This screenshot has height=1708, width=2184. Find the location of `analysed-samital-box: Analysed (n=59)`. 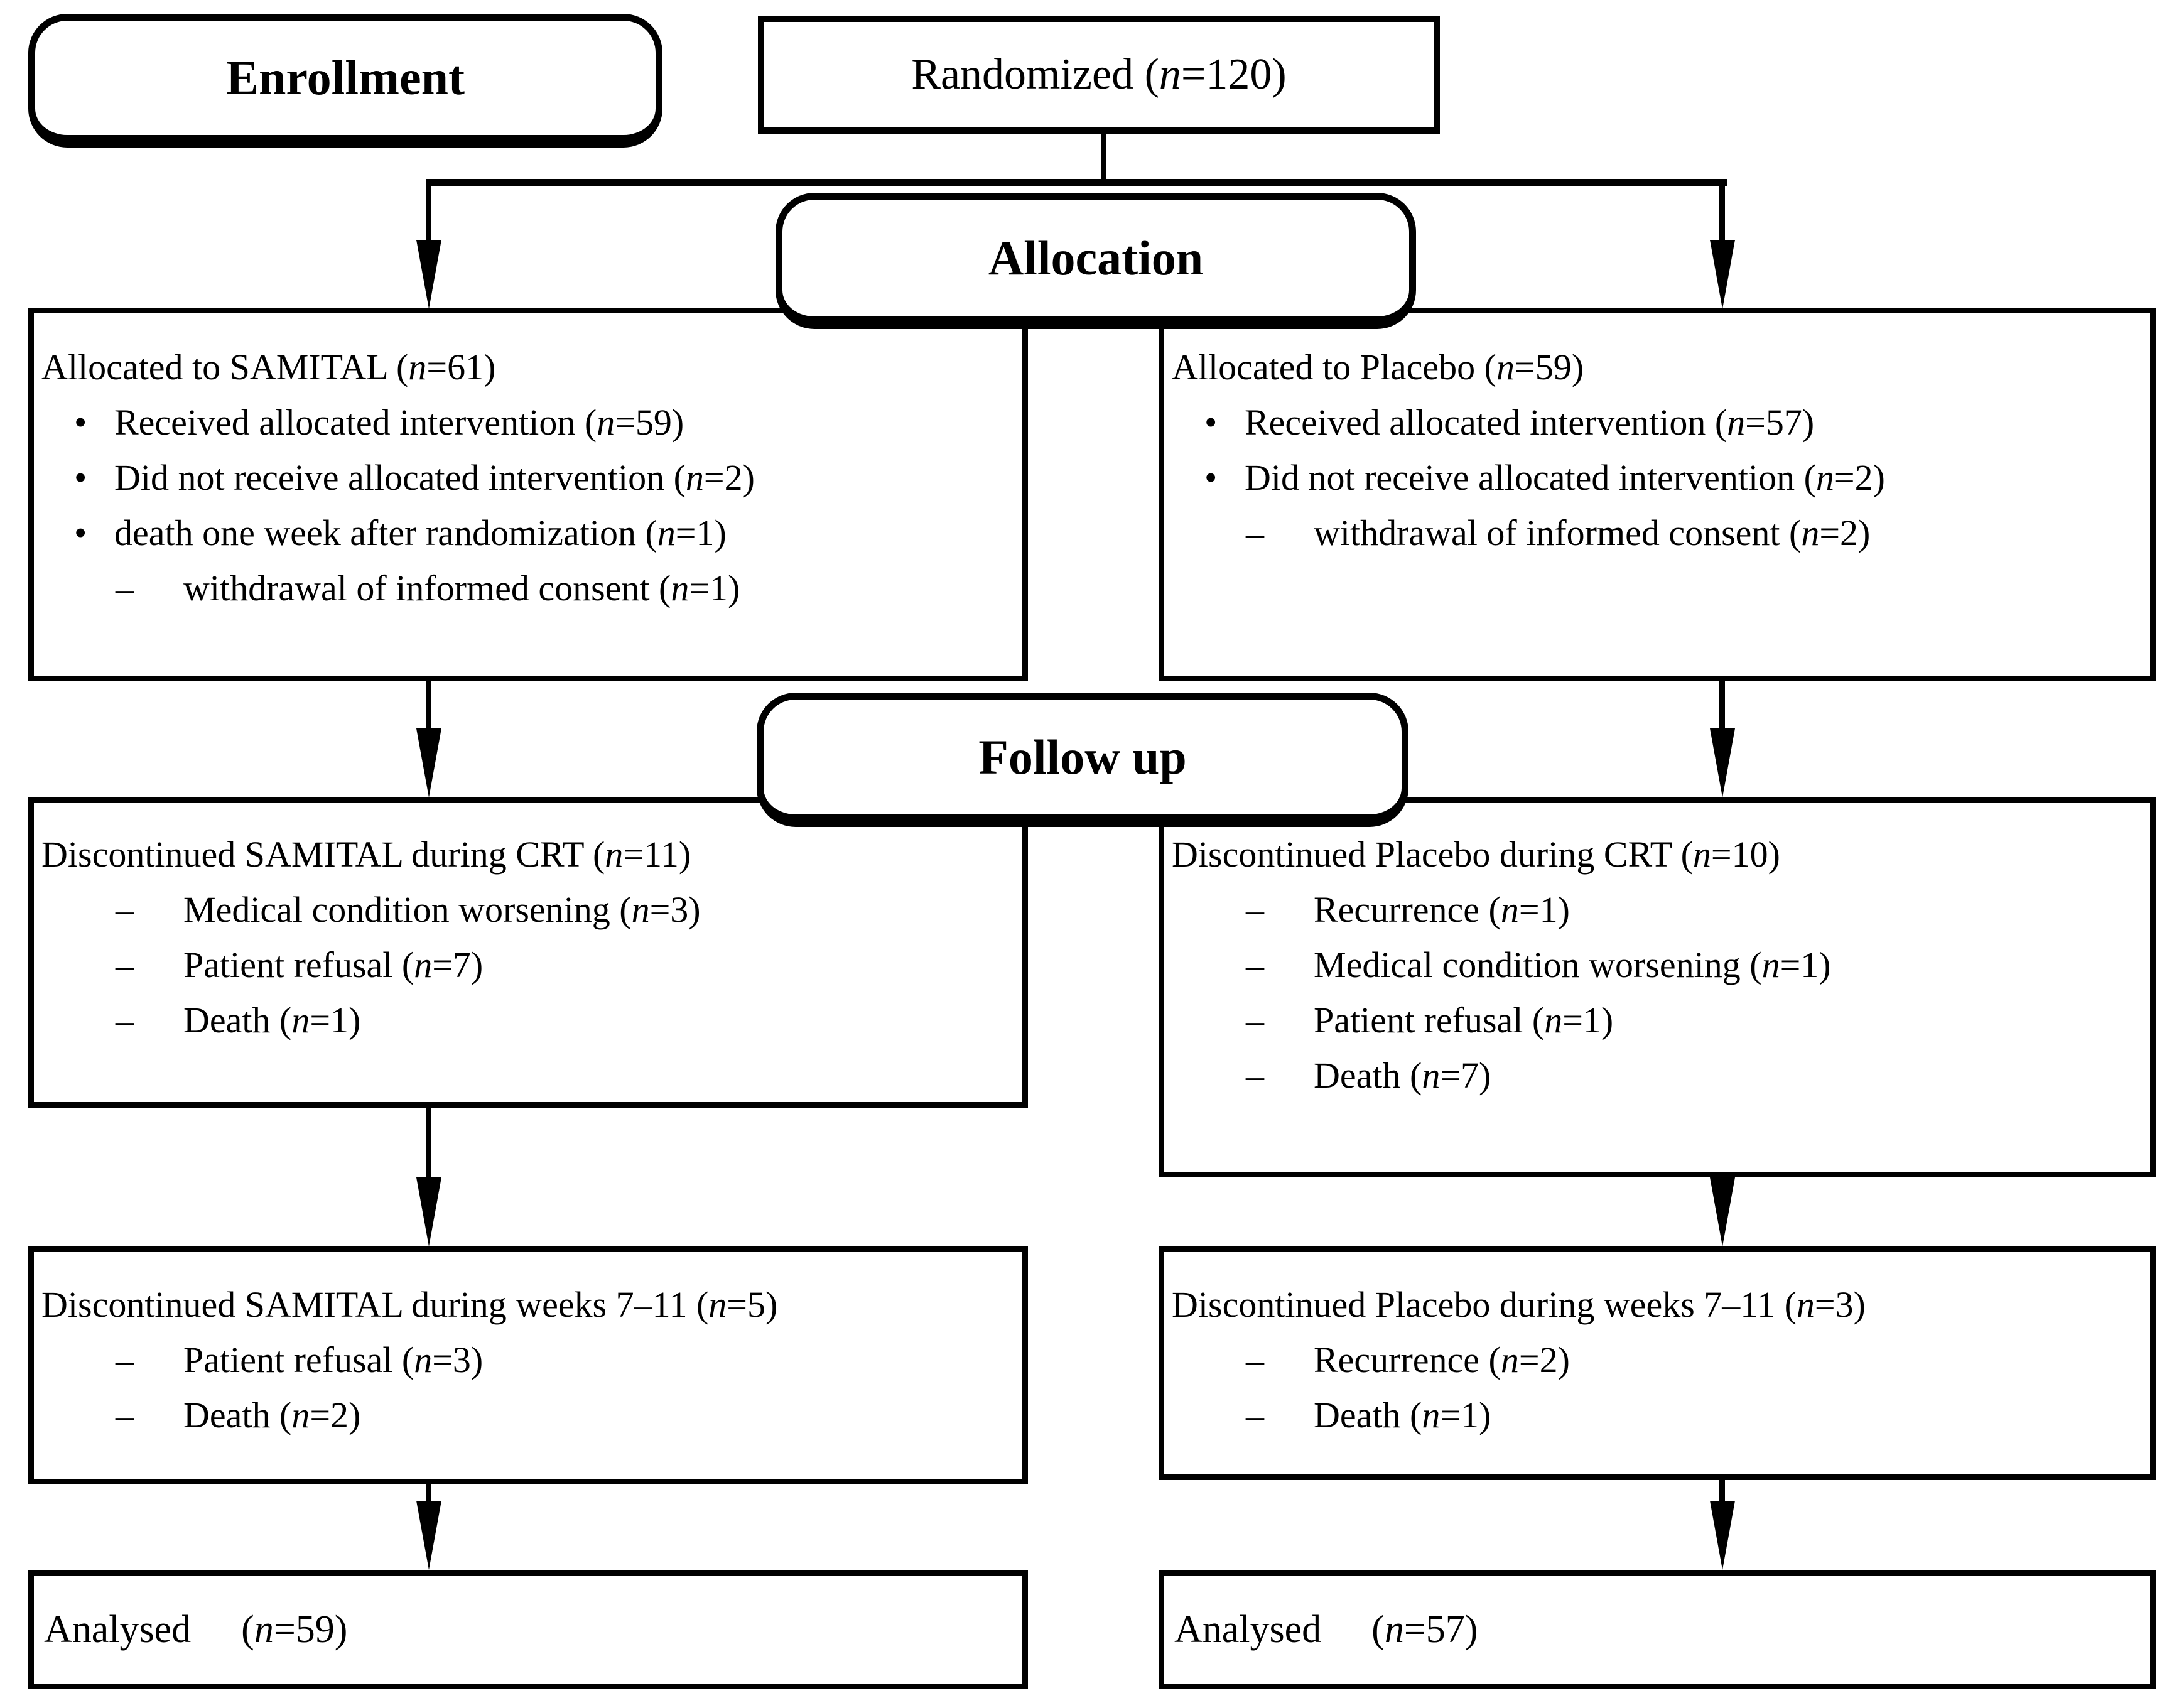

analysed-samital-box: Analysed (n=59) is located at coordinates (528, 1629).